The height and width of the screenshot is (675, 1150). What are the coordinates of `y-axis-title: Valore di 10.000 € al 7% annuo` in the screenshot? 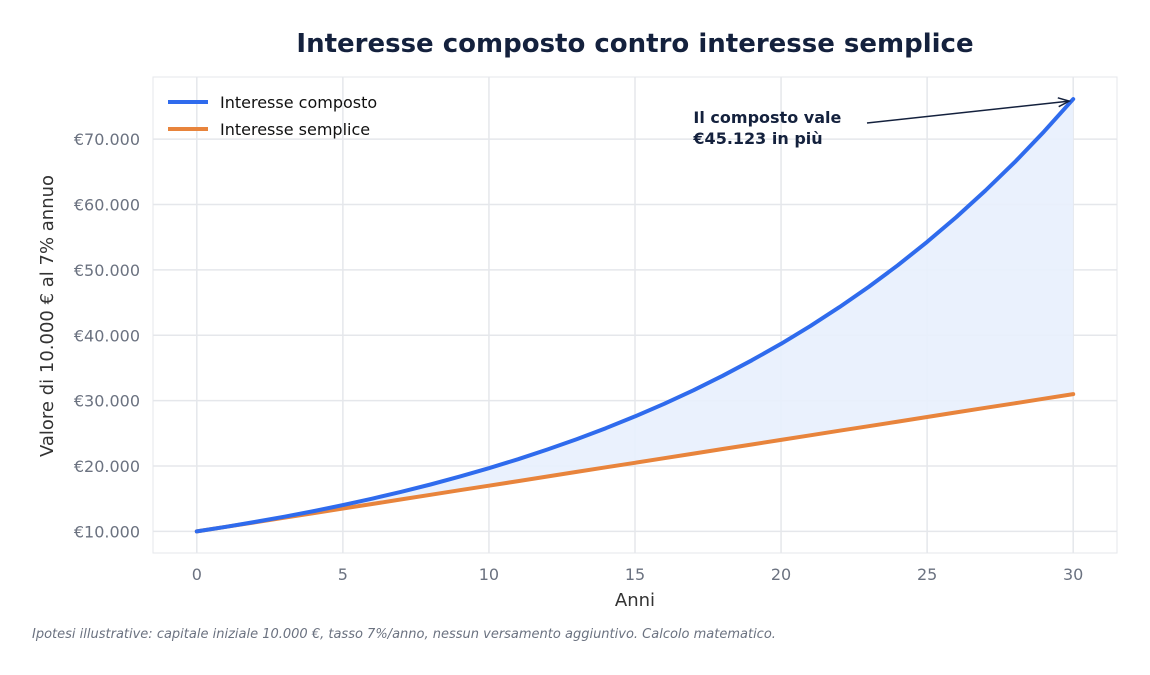 It's located at (47, 316).